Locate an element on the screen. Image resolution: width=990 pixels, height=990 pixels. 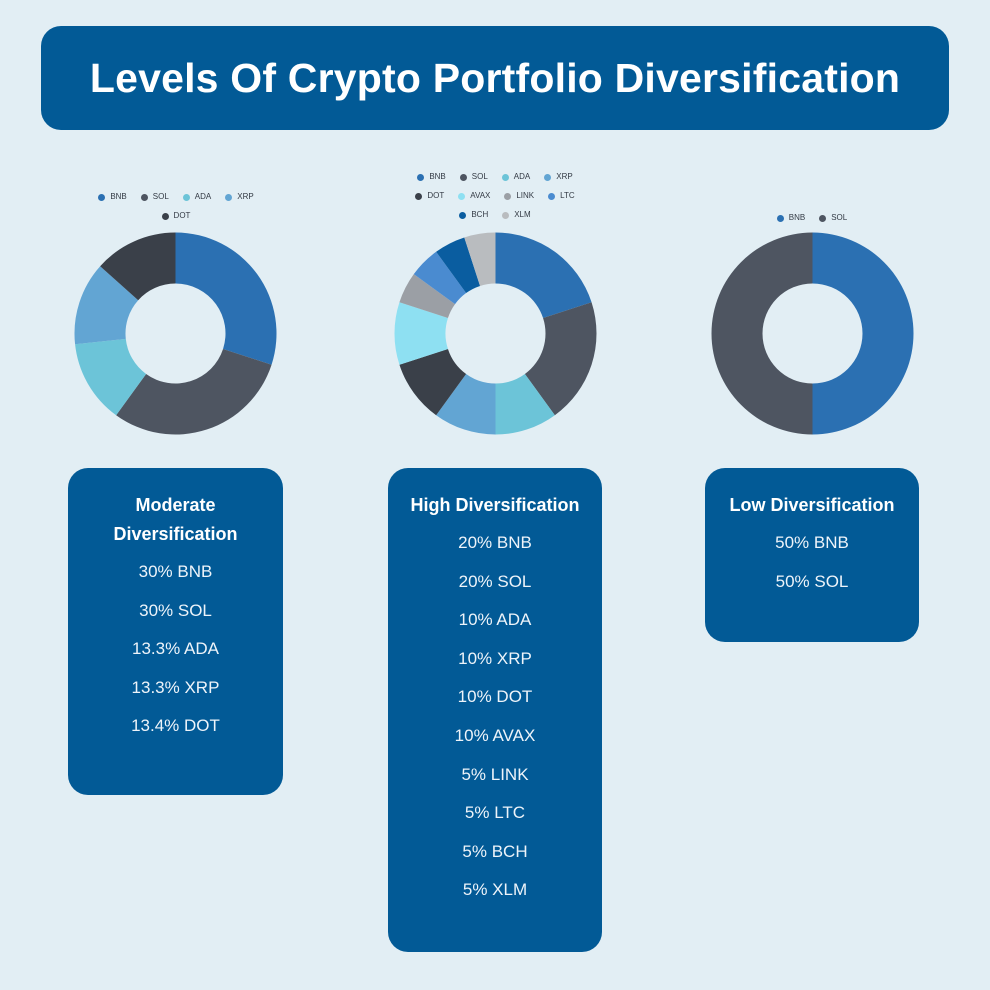
allocation-item: 10% XRP is located at coordinates (495, 658).